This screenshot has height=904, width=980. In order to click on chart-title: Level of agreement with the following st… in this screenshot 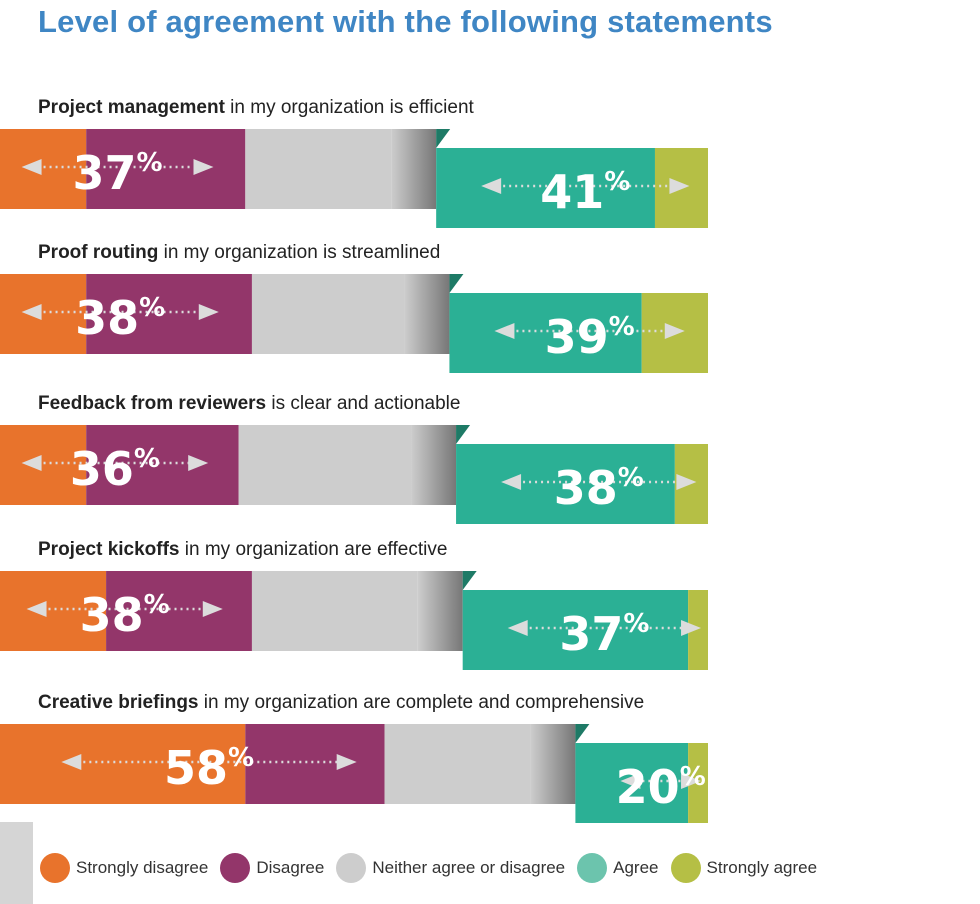, I will do `click(405, 21)`.